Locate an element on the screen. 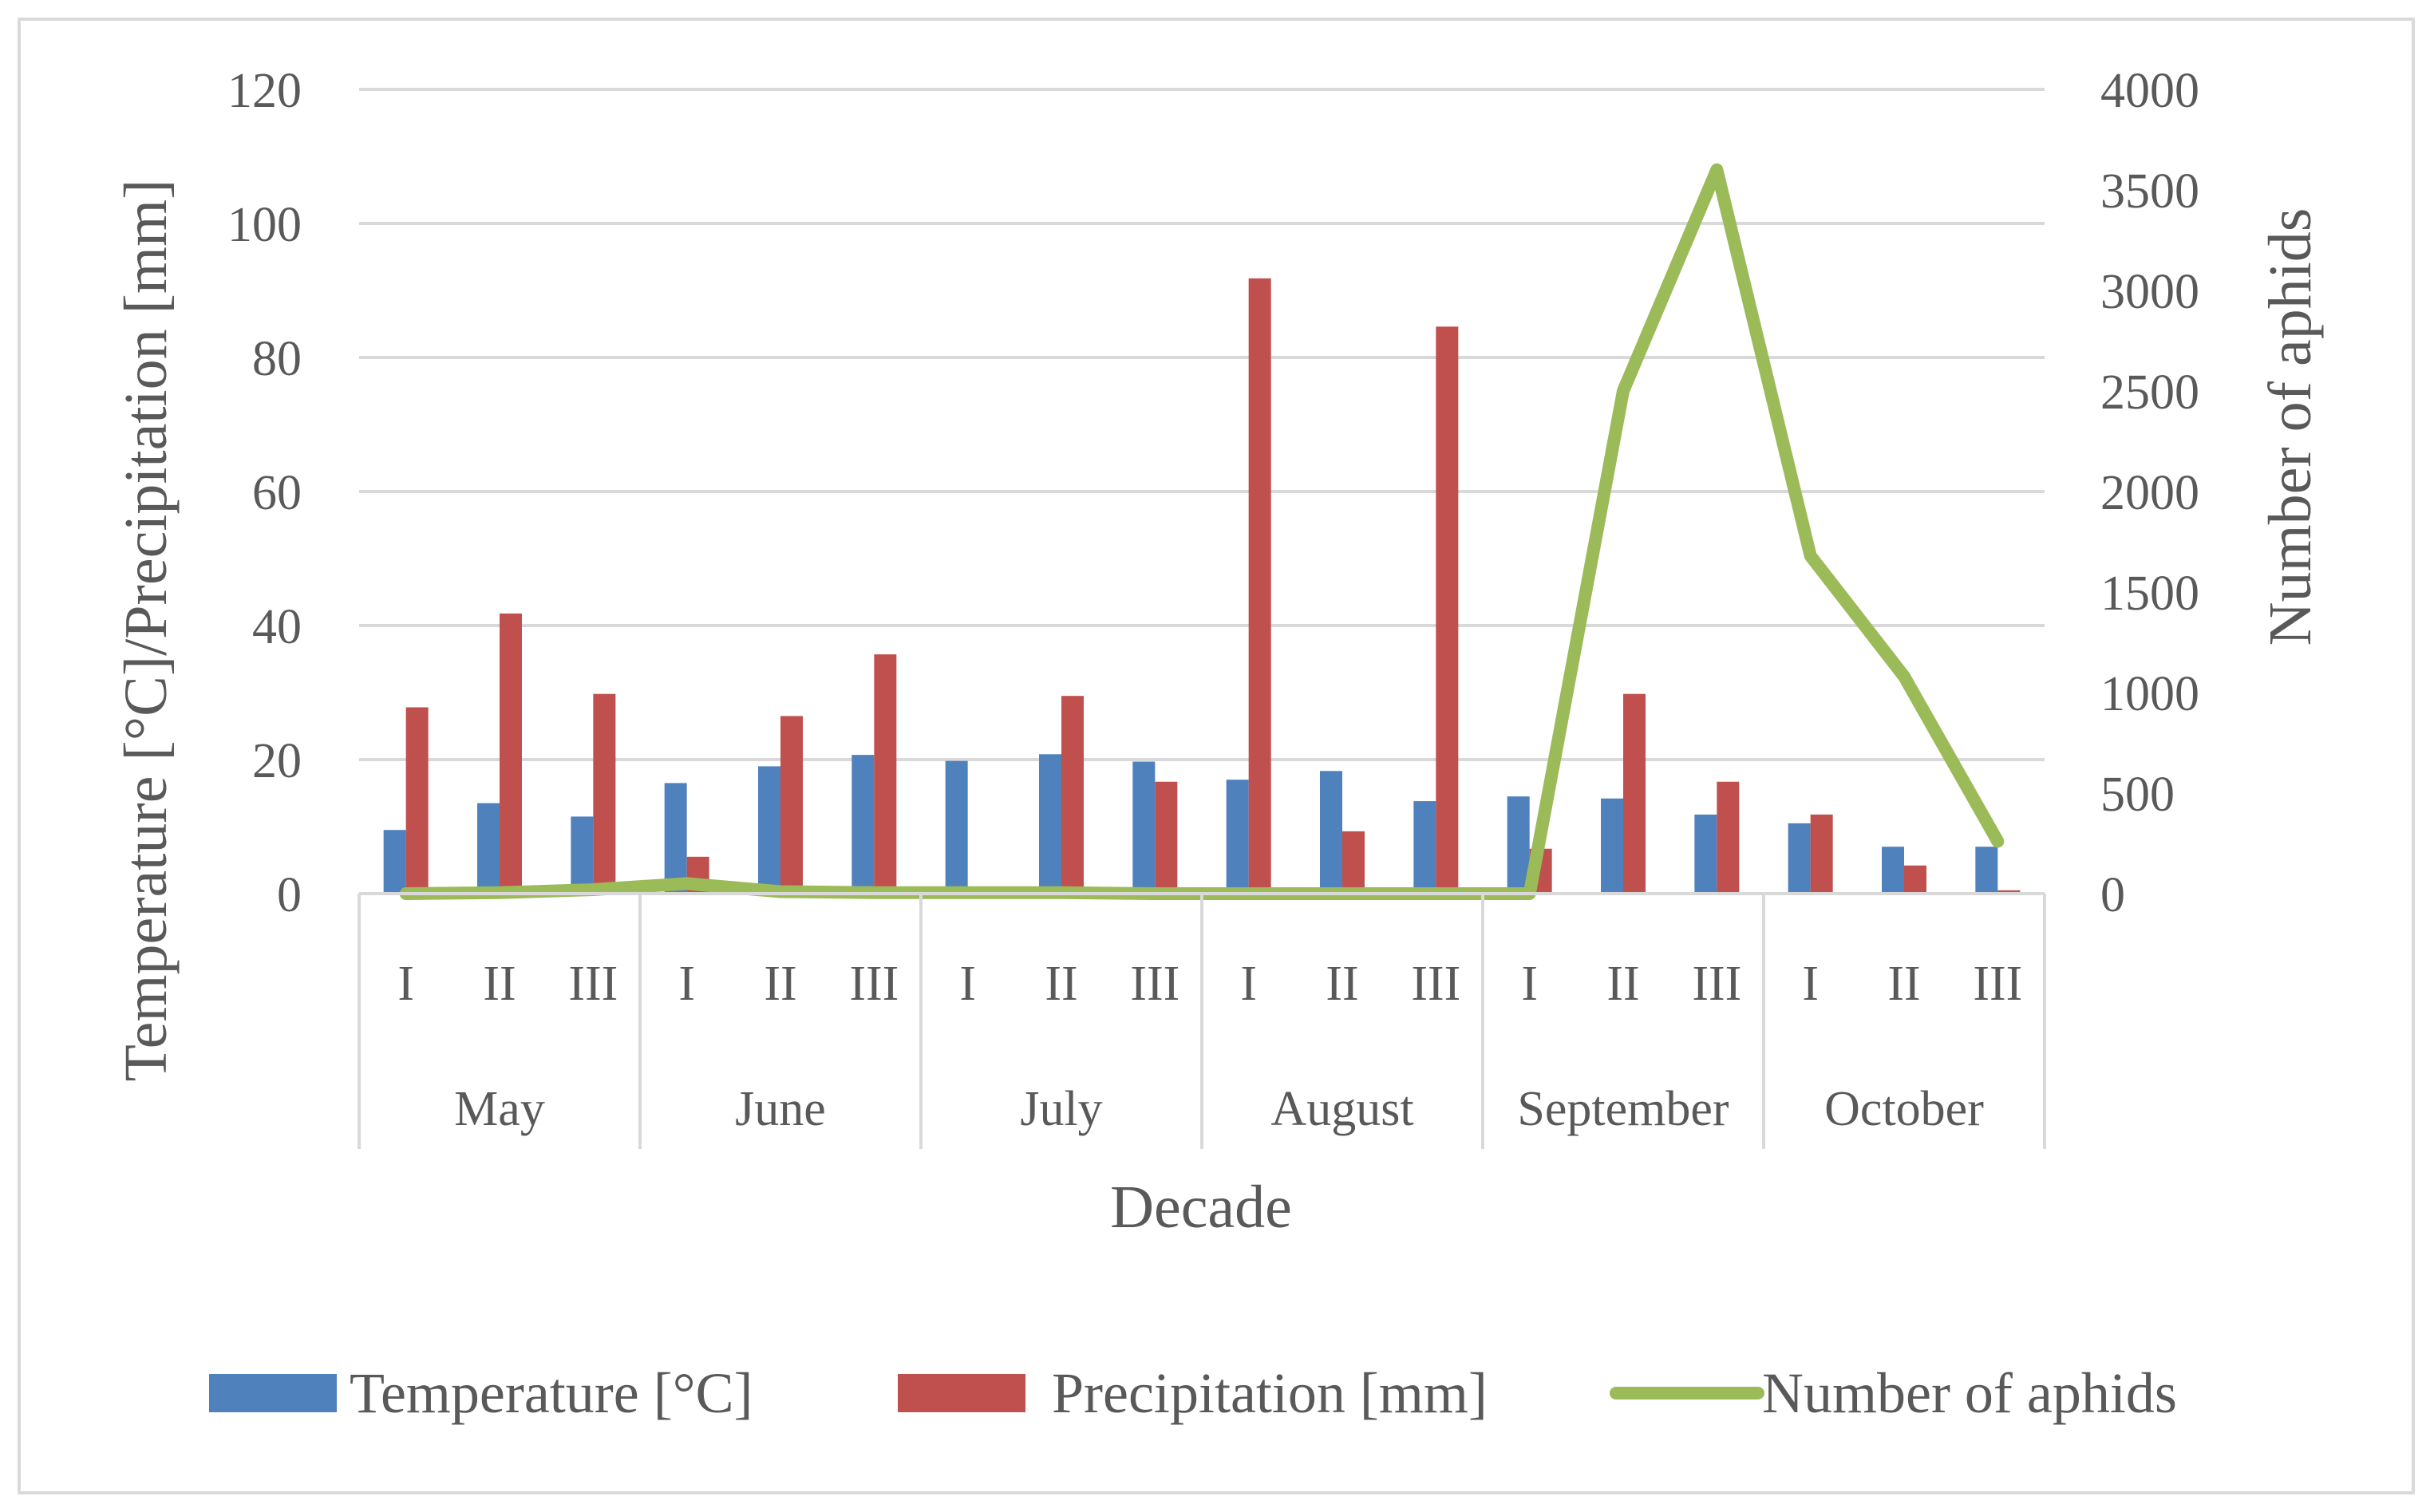 The width and height of the screenshot is (2434, 1512). x-group-label: May is located at coordinates (499, 1109).